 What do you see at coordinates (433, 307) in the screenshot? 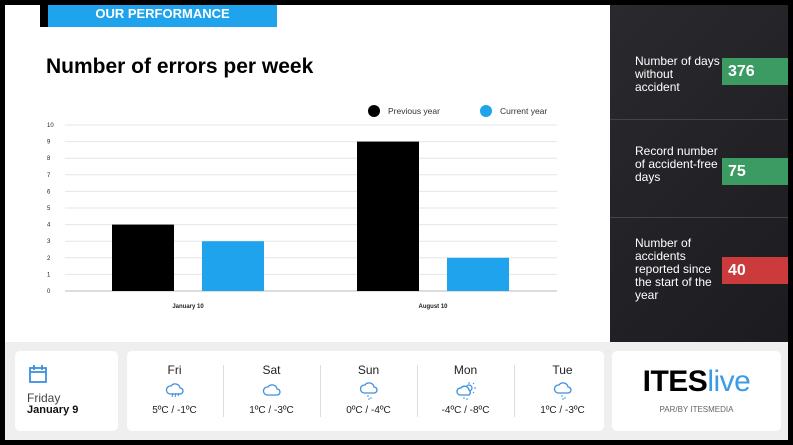
I see `x-tick-label: August 10` at bounding box center [433, 307].